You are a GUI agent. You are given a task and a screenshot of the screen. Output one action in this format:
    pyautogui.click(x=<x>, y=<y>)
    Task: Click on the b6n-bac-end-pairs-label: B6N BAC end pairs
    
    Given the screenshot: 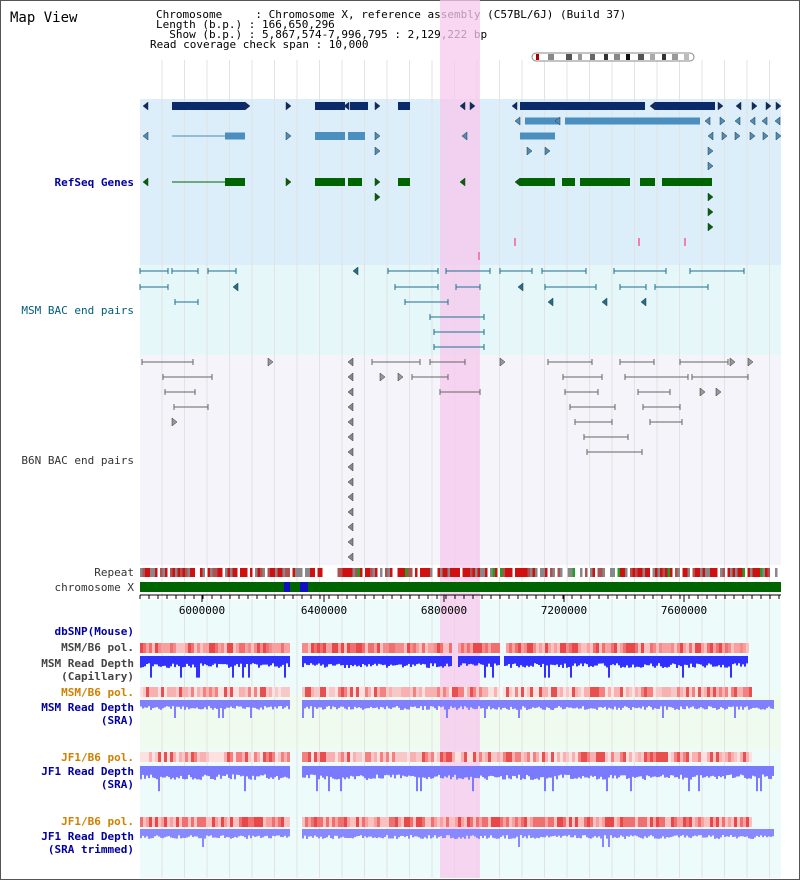 What is the action you would take?
    pyautogui.click(x=77, y=460)
    